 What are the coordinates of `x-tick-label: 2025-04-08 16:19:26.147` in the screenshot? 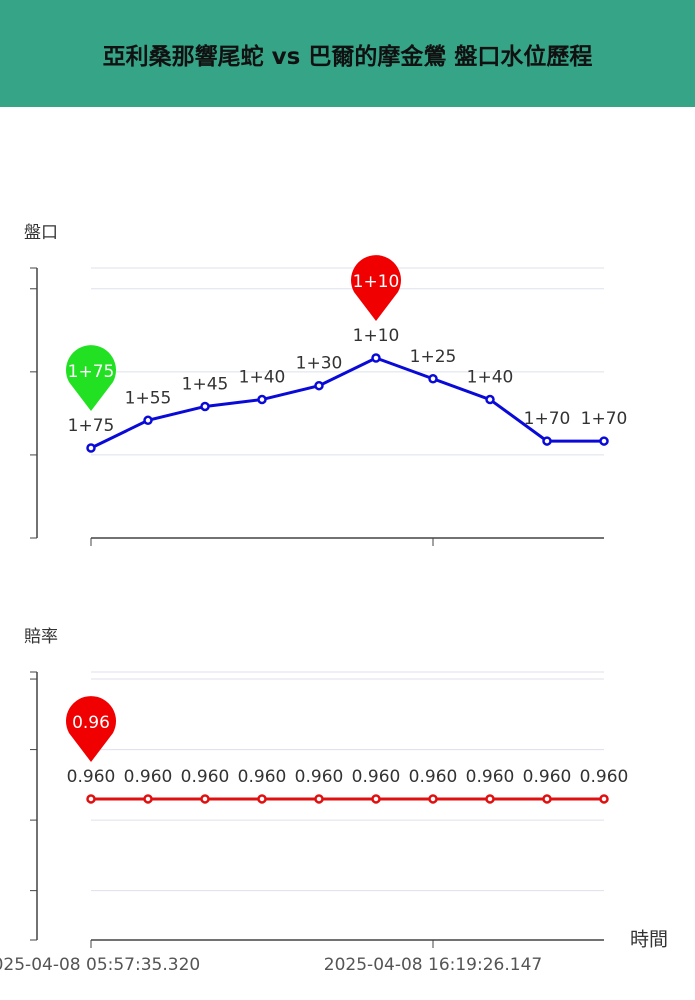 It's located at (433, 965).